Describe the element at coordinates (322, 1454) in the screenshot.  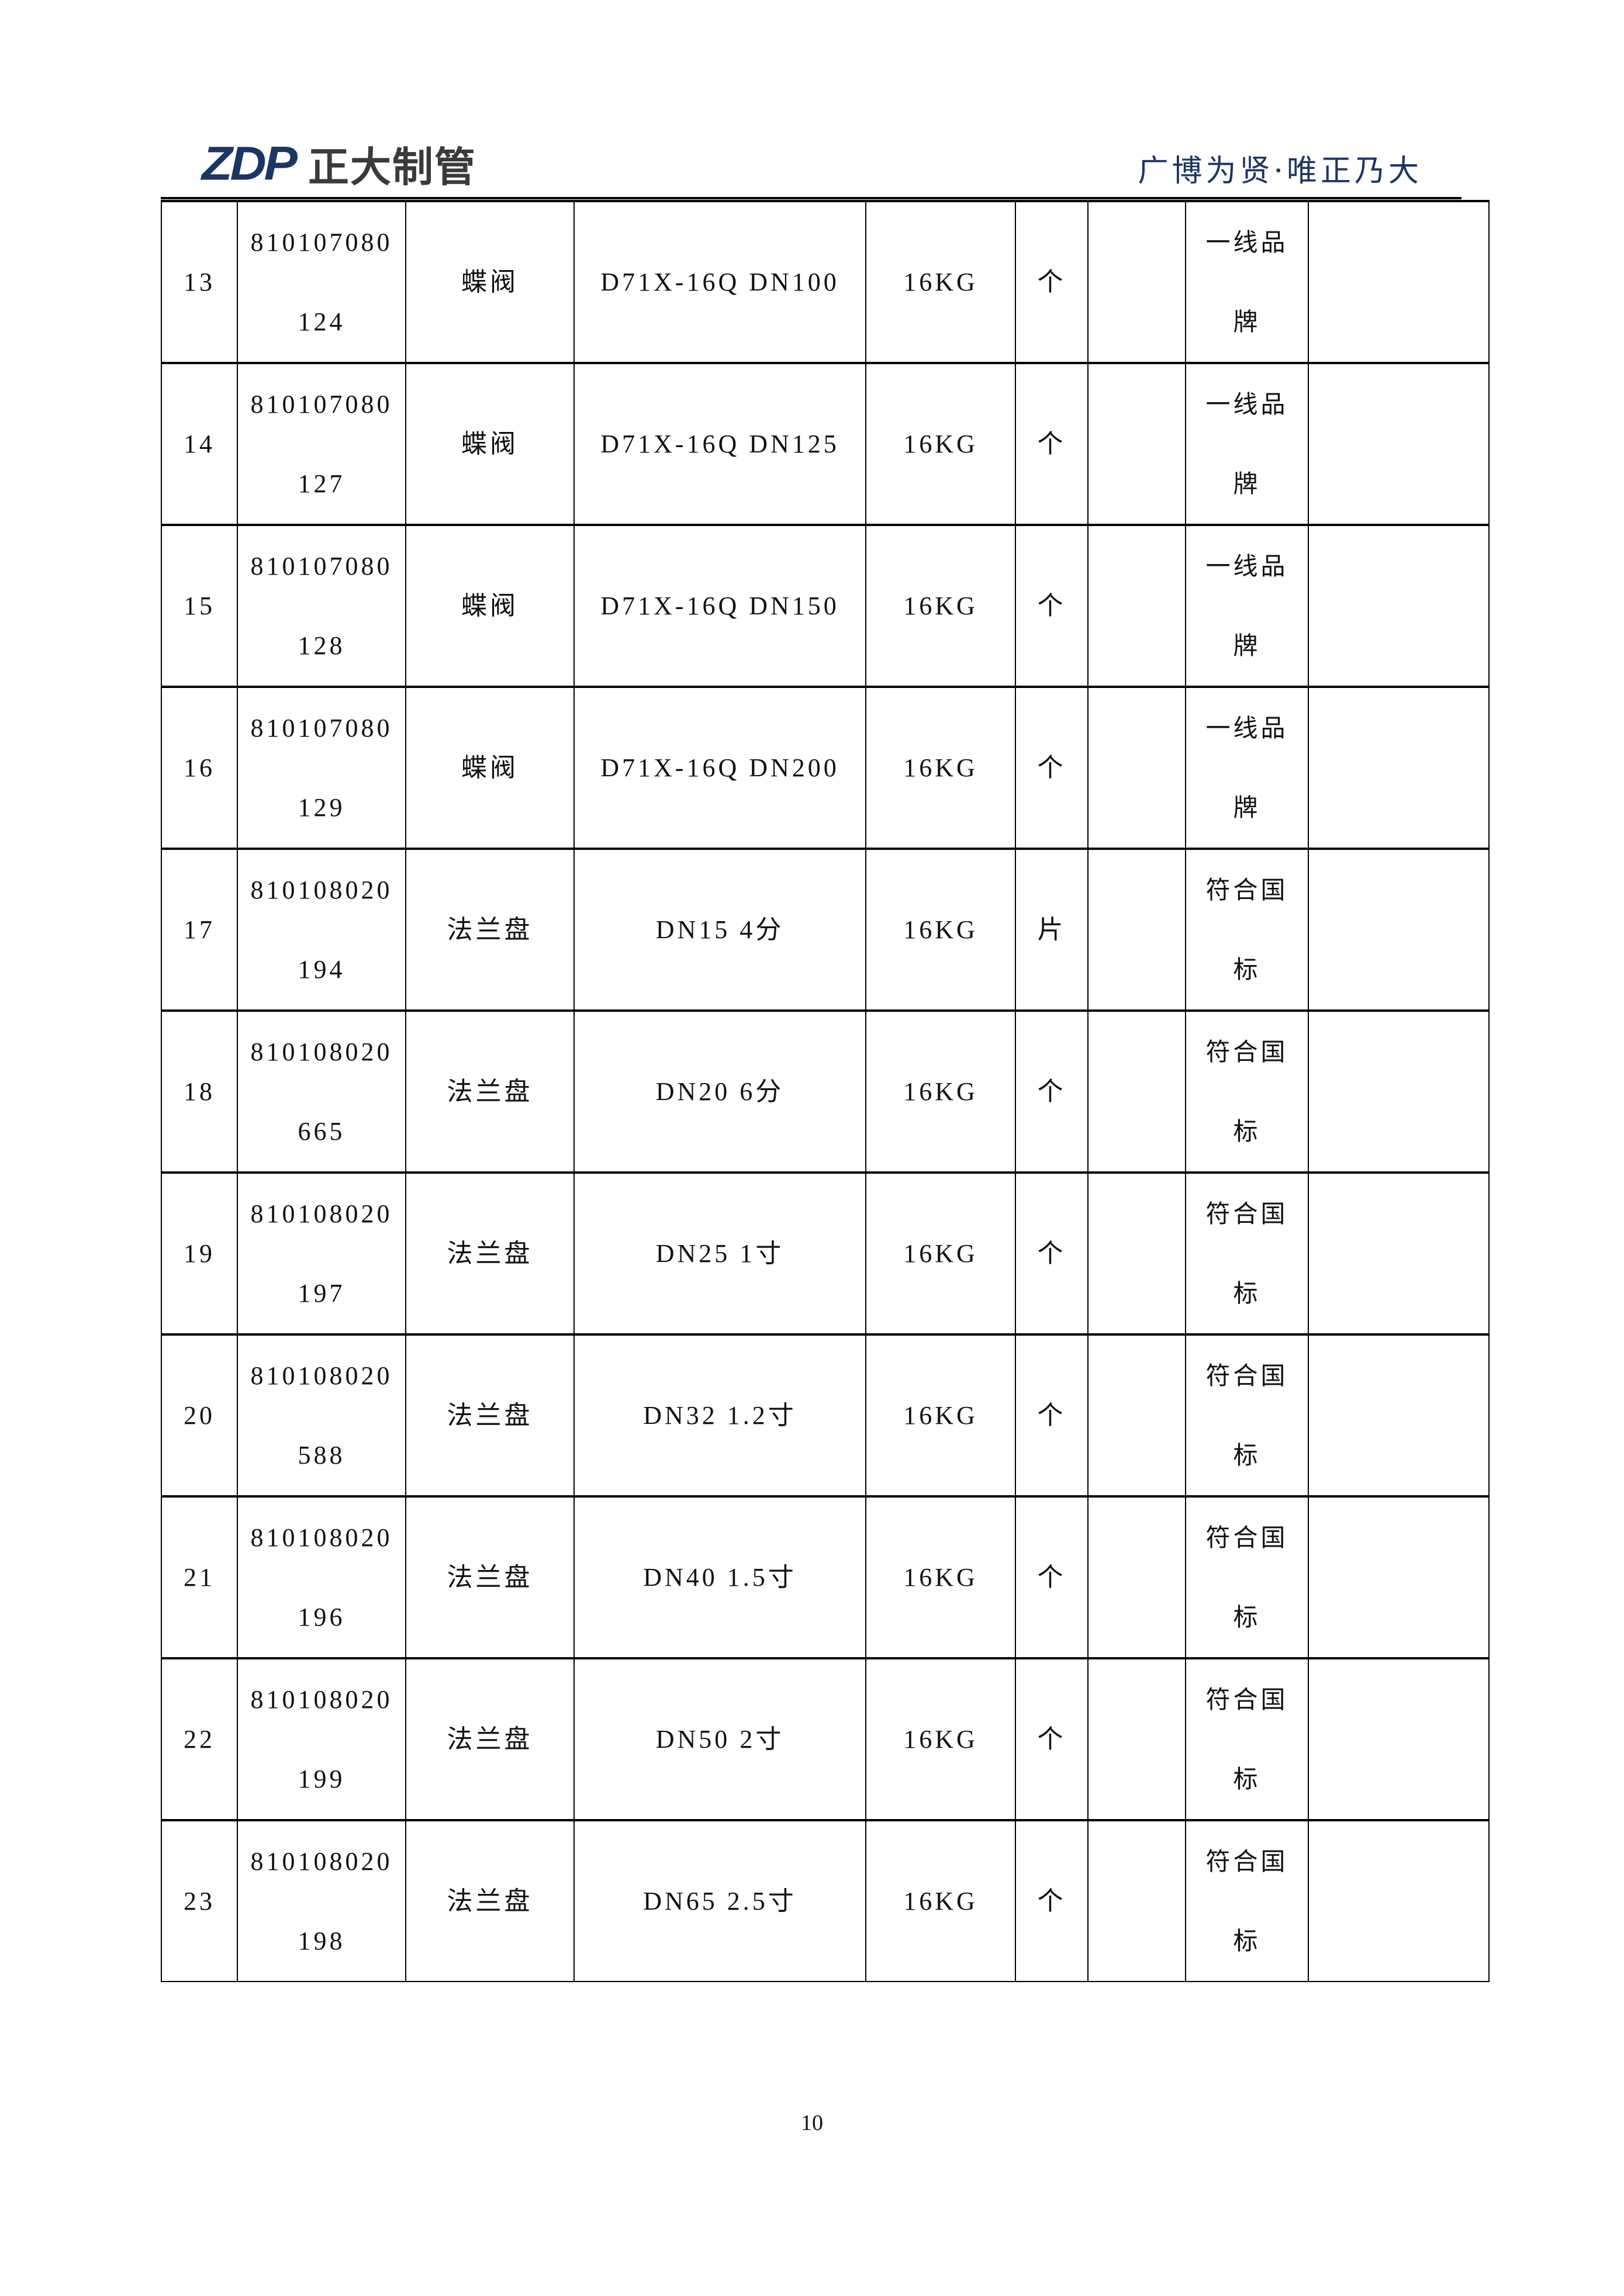
I see `material-code-line: 588` at that location.